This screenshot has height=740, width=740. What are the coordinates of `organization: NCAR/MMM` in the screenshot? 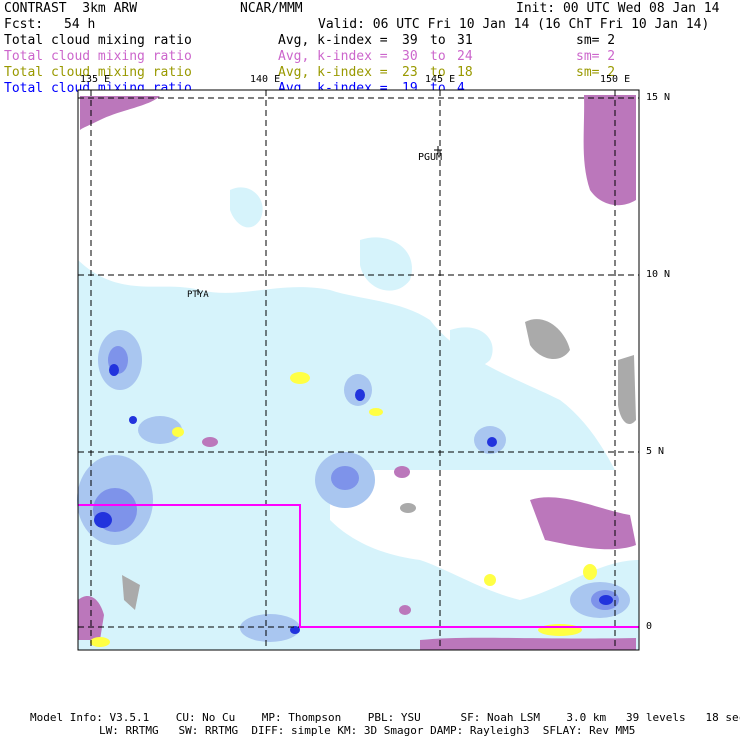 It's located at (271, 8).